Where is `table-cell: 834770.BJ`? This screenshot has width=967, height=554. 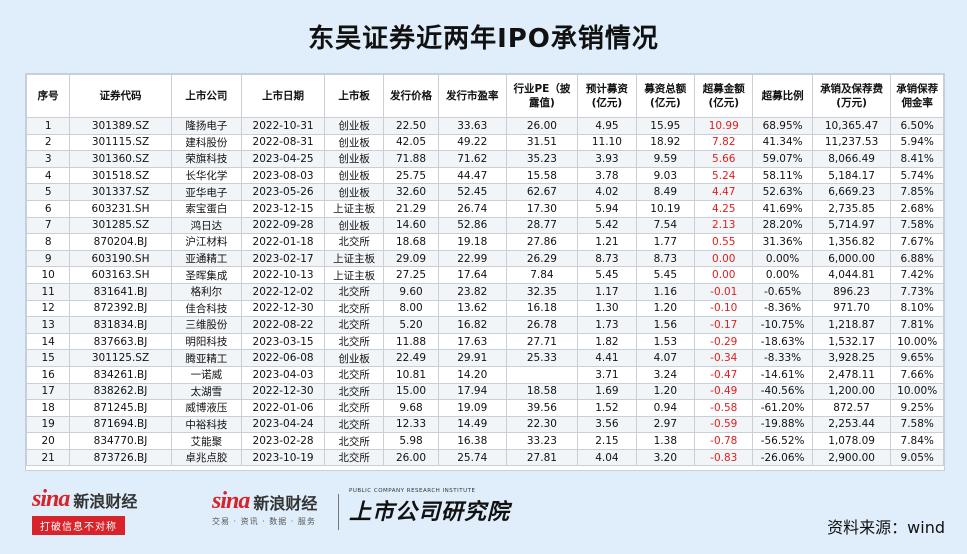
table-cell: 834770.BJ is located at coordinates (120, 441).